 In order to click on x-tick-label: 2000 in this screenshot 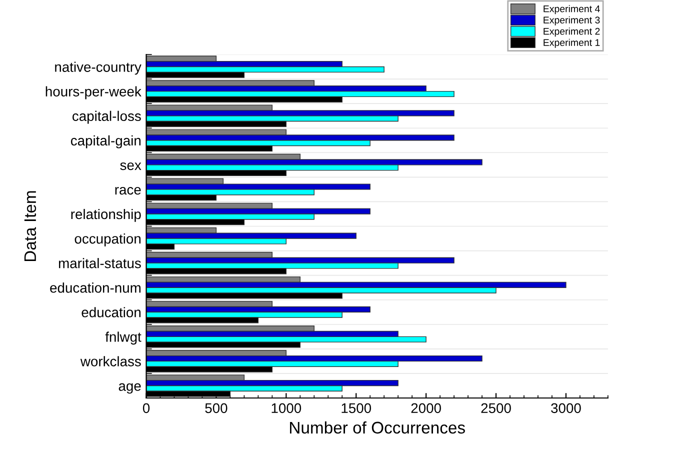, I will do `click(426, 408)`.